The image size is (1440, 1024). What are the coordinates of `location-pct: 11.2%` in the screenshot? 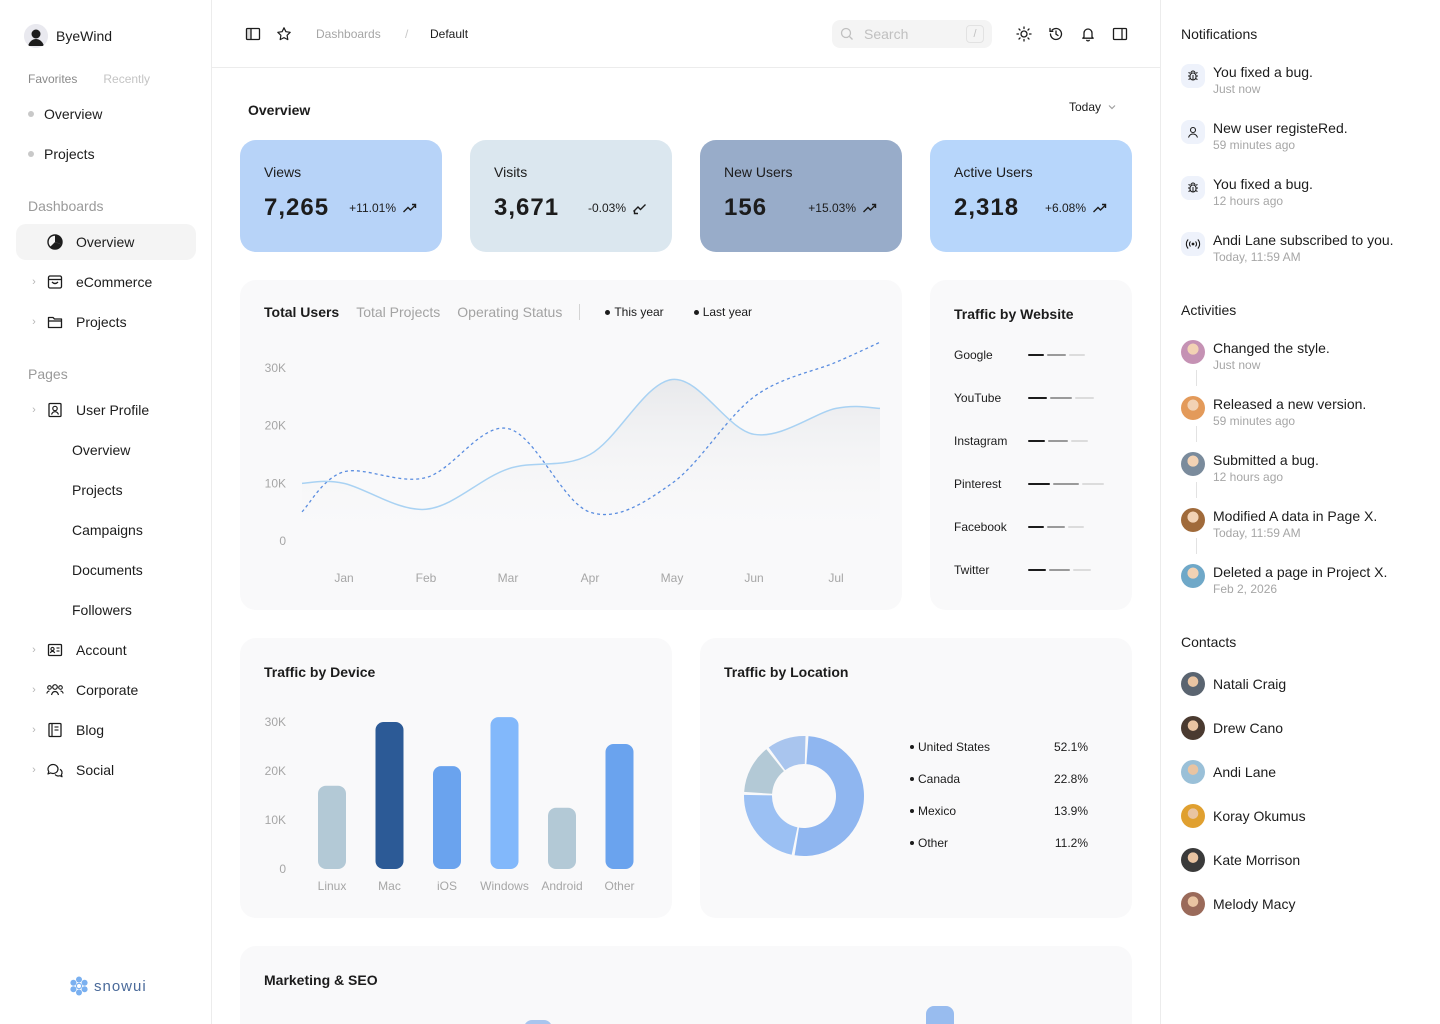 It's located at (1071, 843).